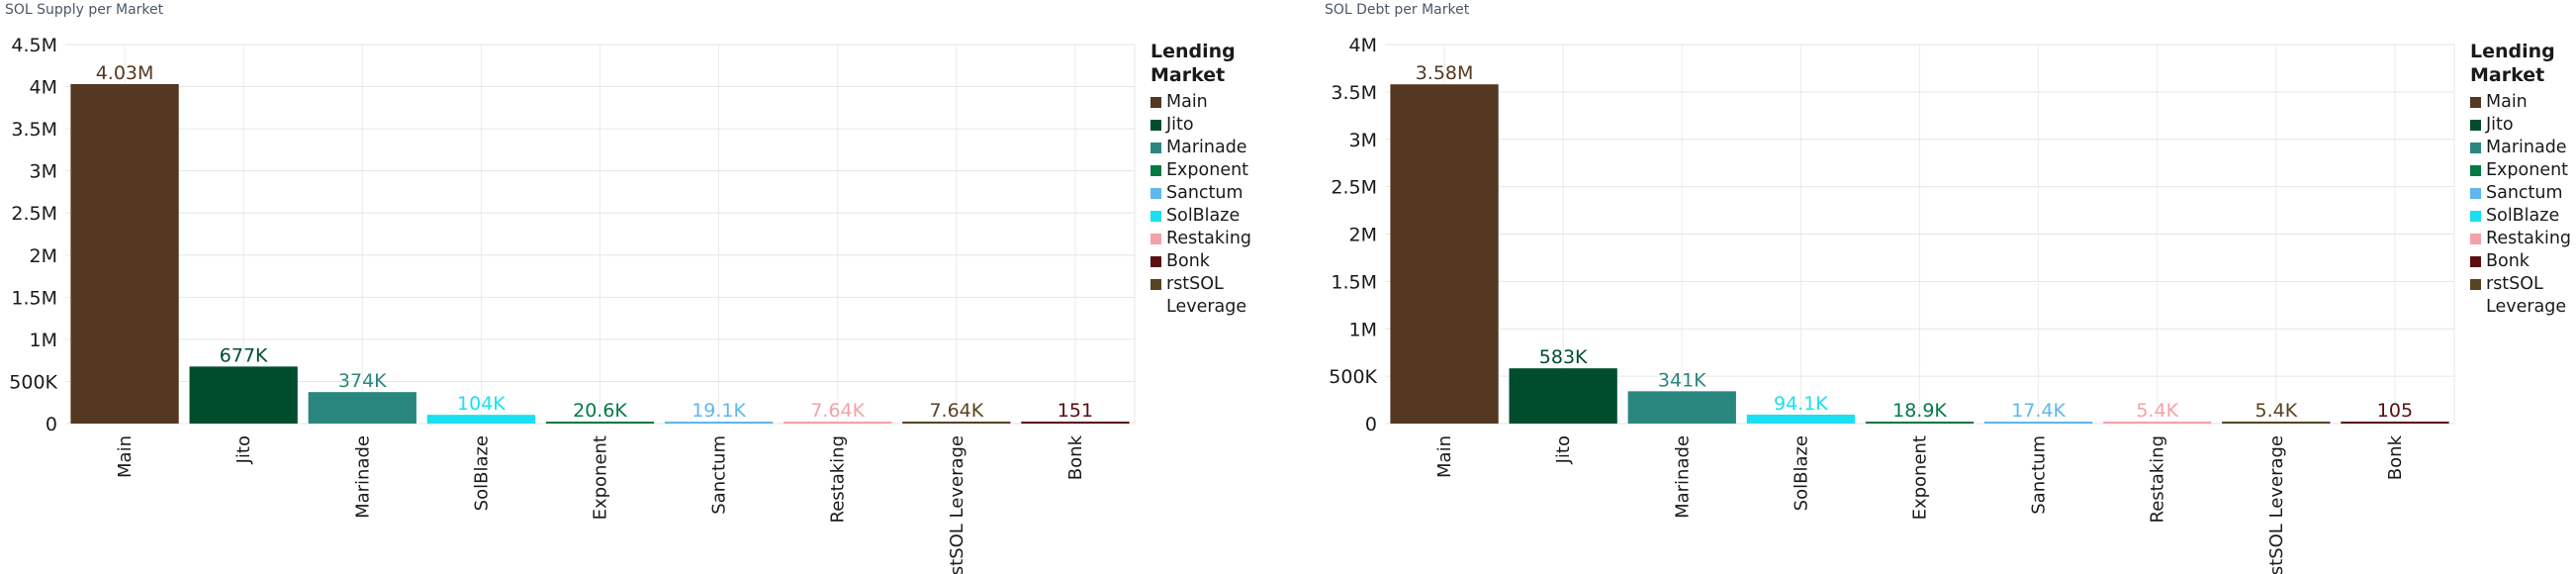 The image size is (2576, 574). I want to click on y-tick-label: 3.5M, so click(1354, 93).